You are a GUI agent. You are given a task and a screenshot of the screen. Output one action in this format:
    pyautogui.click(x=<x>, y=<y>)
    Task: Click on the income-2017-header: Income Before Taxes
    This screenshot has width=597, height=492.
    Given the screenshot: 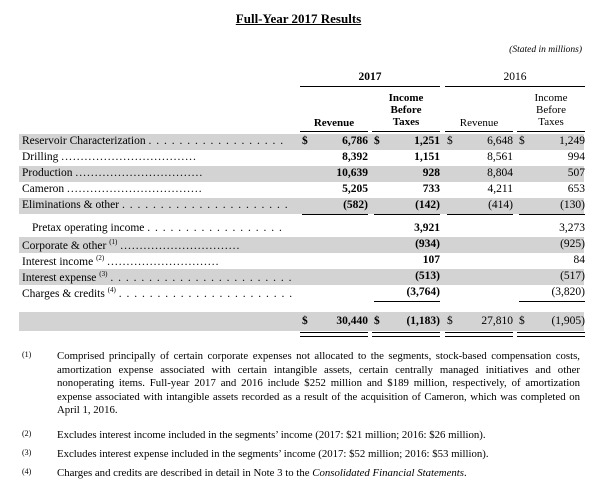 What is the action you would take?
    pyautogui.click(x=406, y=110)
    